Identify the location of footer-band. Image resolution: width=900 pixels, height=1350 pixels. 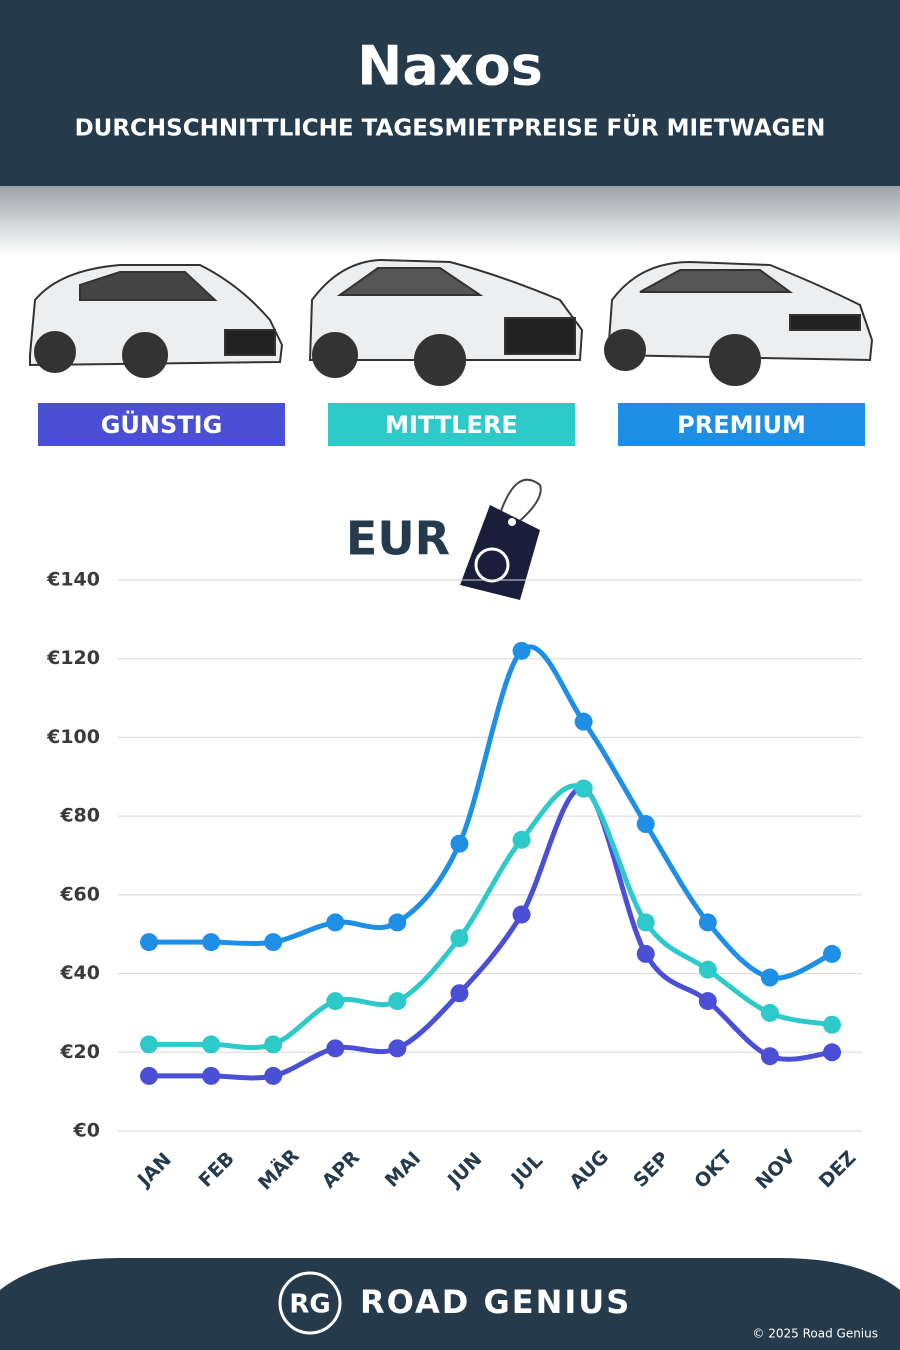
(450, 1304).